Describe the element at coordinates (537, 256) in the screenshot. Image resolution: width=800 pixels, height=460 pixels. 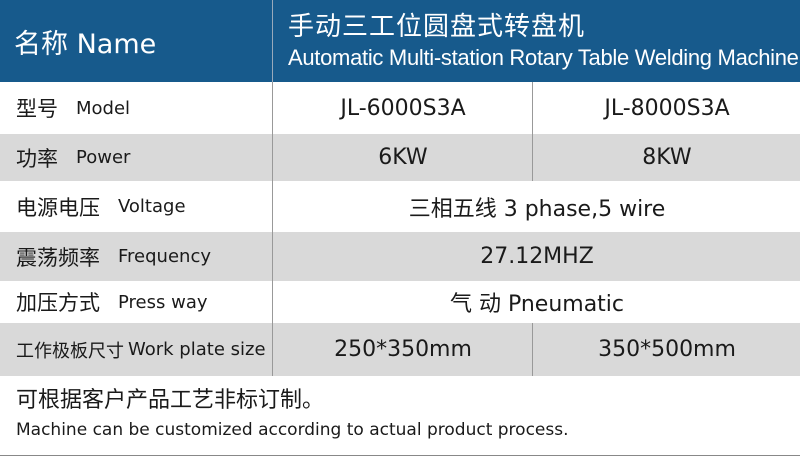
I see `cell-value: 27.12MHZ` at that location.